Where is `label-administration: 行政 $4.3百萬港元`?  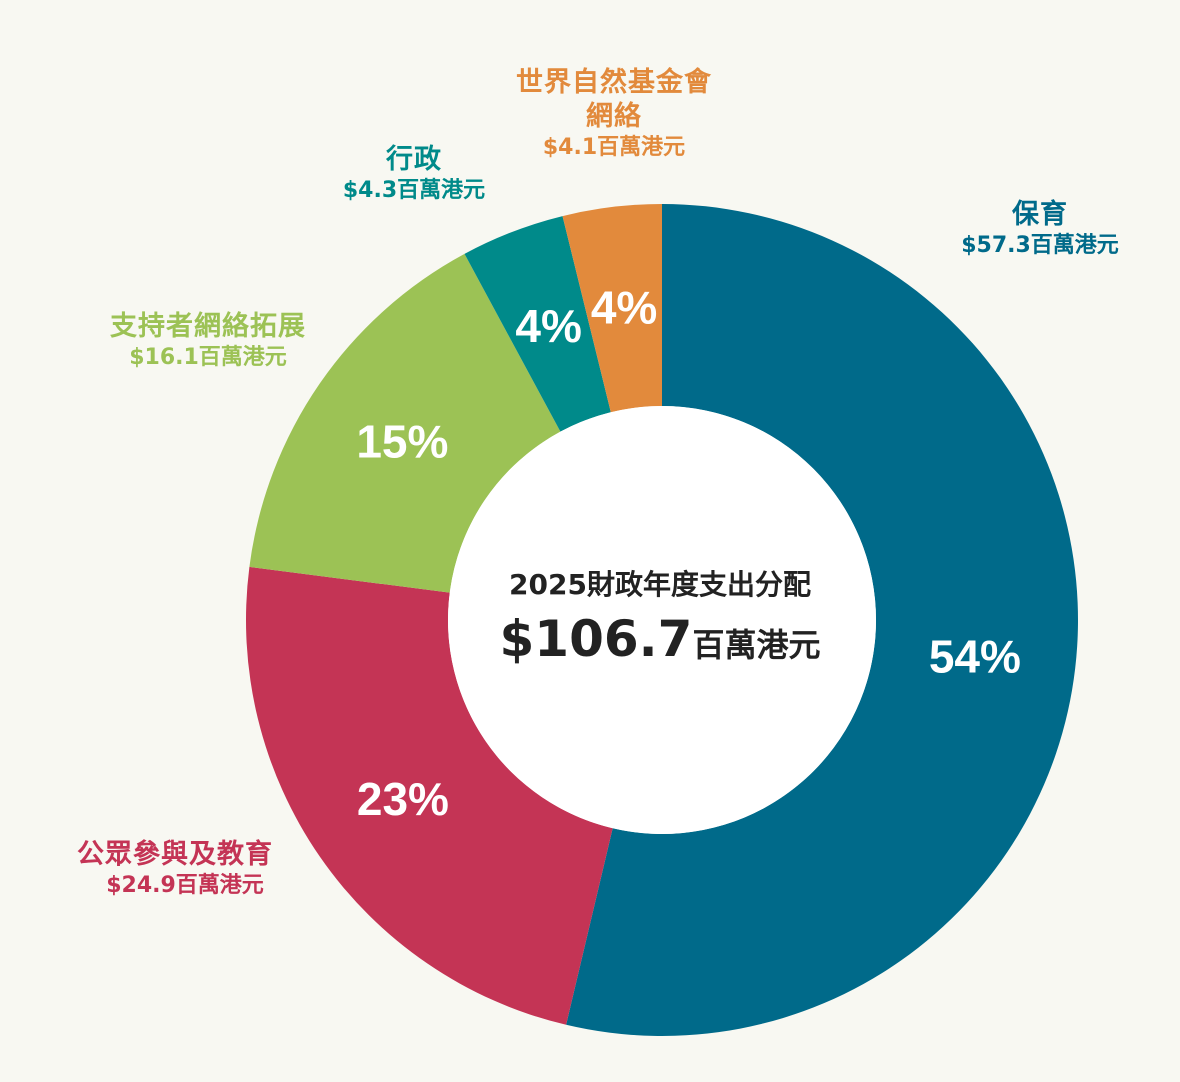
label-administration: 行政 $4.3百萬港元 is located at coordinates (414, 173).